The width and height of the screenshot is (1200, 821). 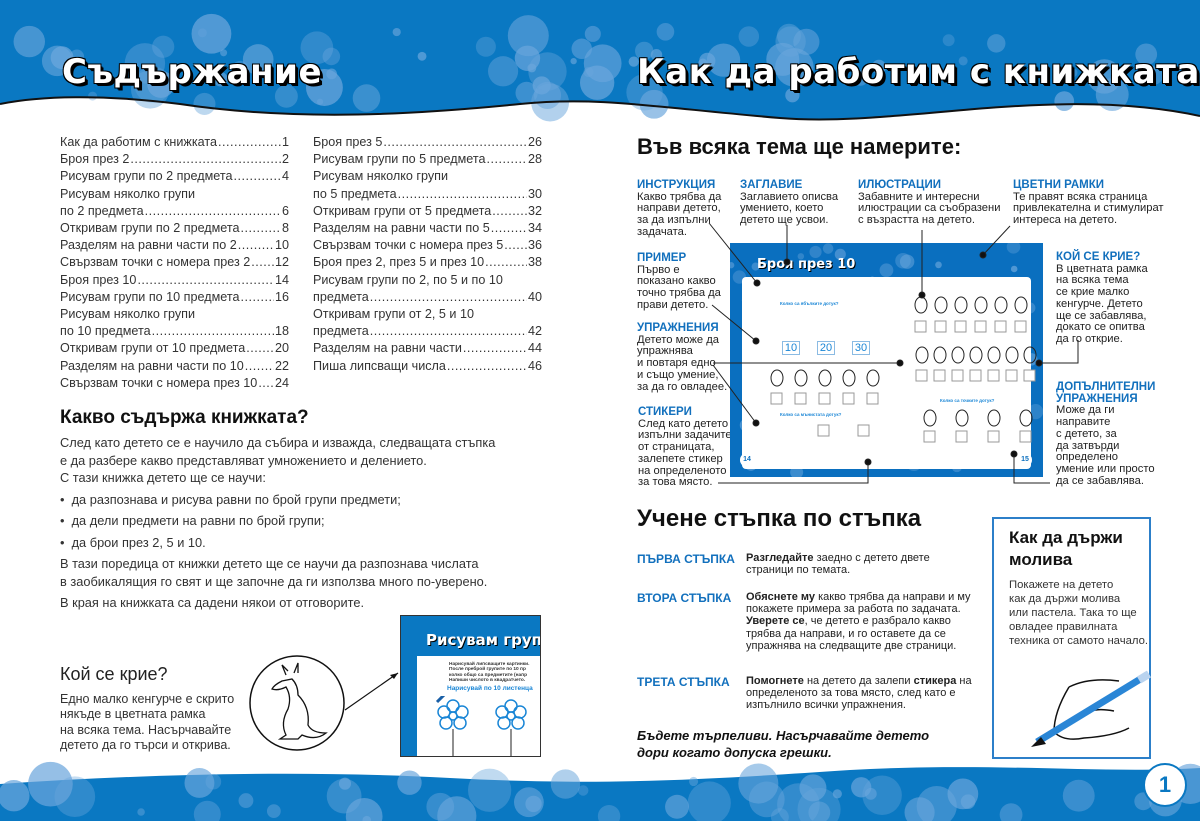 I want to click on toc-entry-title: Рисувам няколко групи, so click(x=128, y=314).